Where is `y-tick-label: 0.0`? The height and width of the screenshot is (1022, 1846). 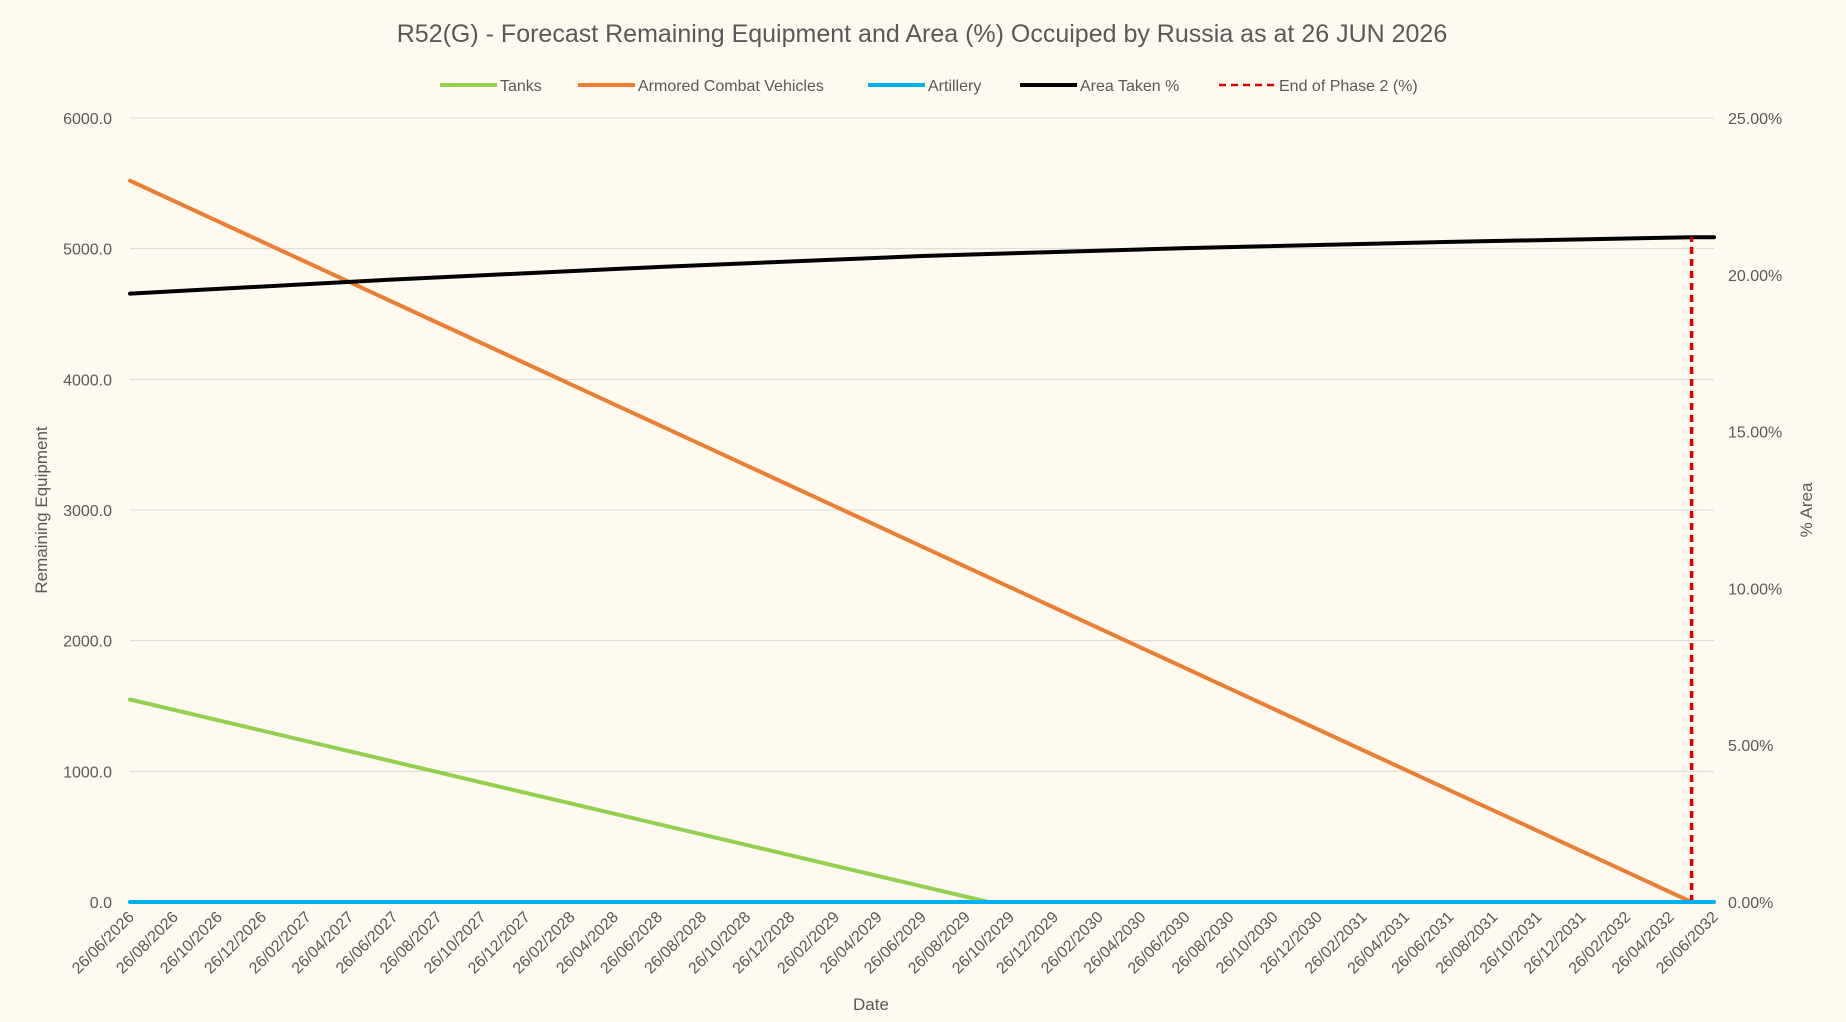
y-tick-label: 0.0 is located at coordinates (101, 903).